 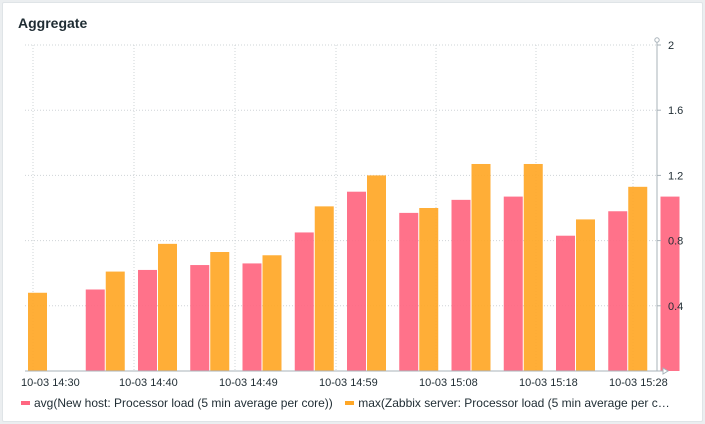 What do you see at coordinates (675, 111) in the screenshot?
I see `y-tick-label: 1.6` at bounding box center [675, 111].